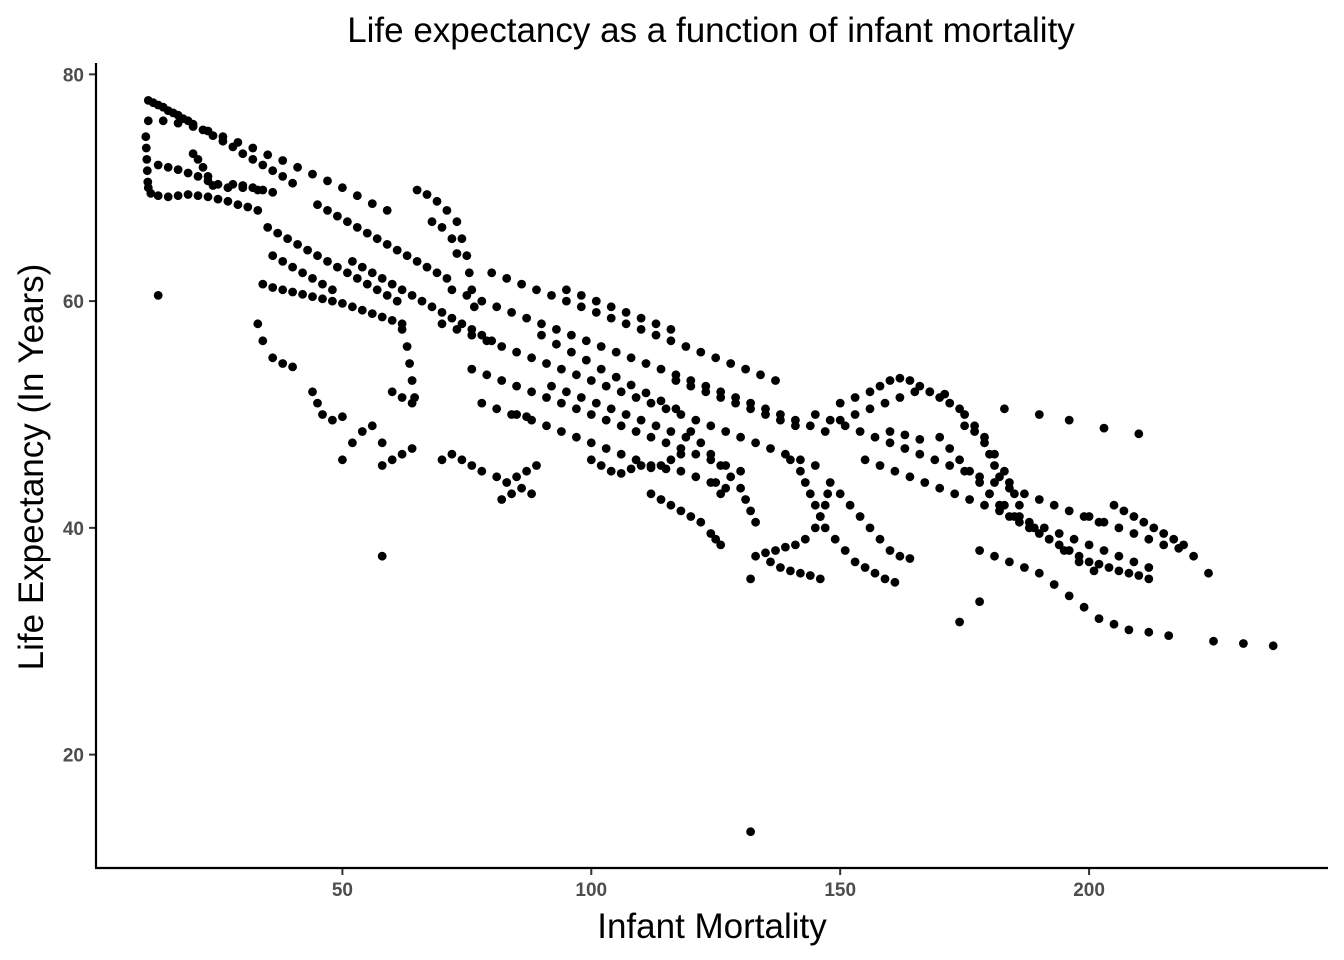 Image resolution: width=1344 pixels, height=960 pixels. I want to click on x-tick-label: 200, so click(1089, 890).